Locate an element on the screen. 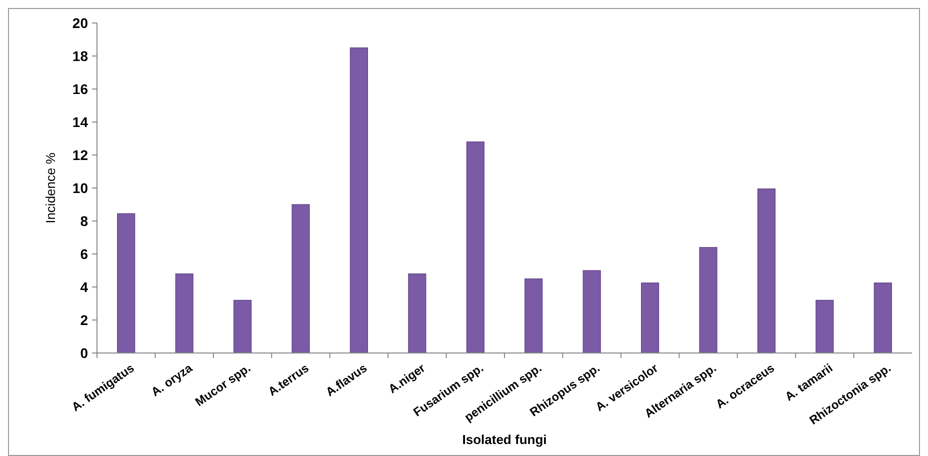  y-tick-label: 6 is located at coordinates (84, 254).